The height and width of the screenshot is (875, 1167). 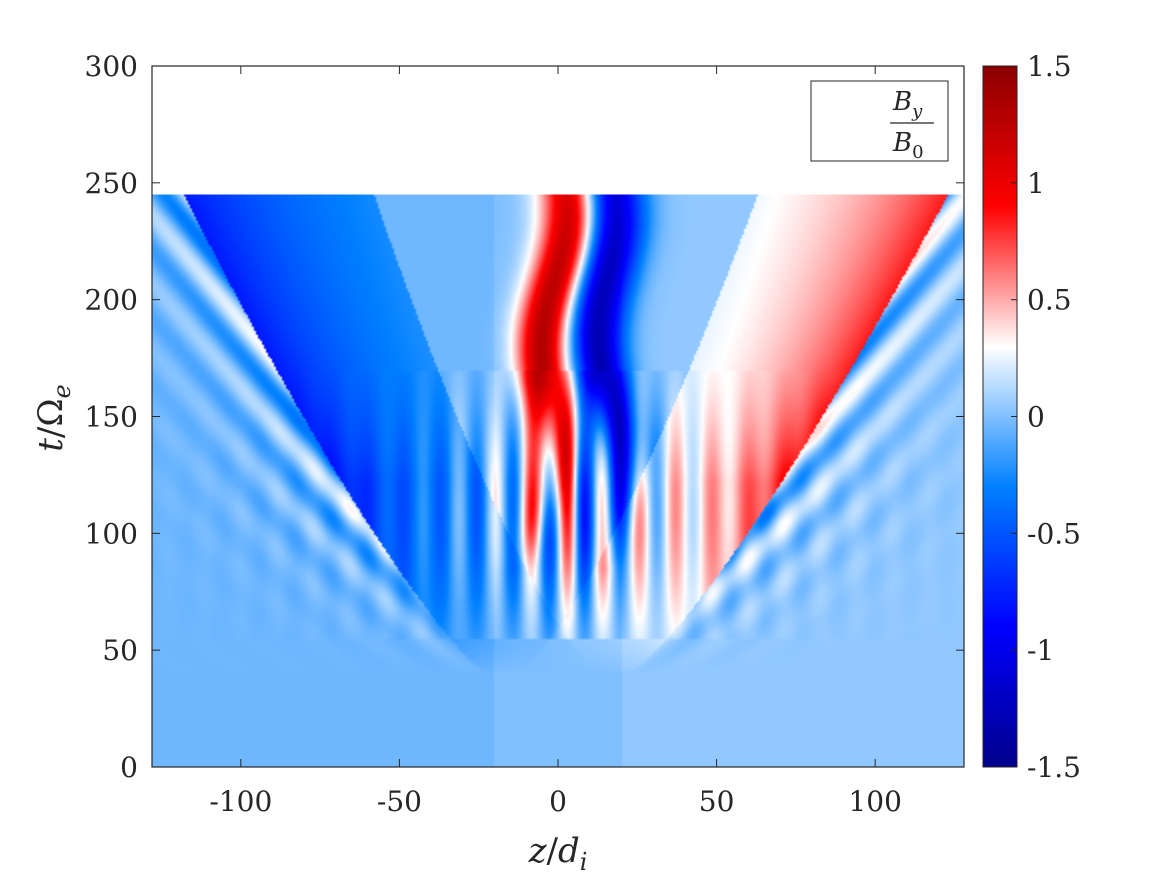 I want to click on y-tick-label: 100, so click(x=111, y=533).